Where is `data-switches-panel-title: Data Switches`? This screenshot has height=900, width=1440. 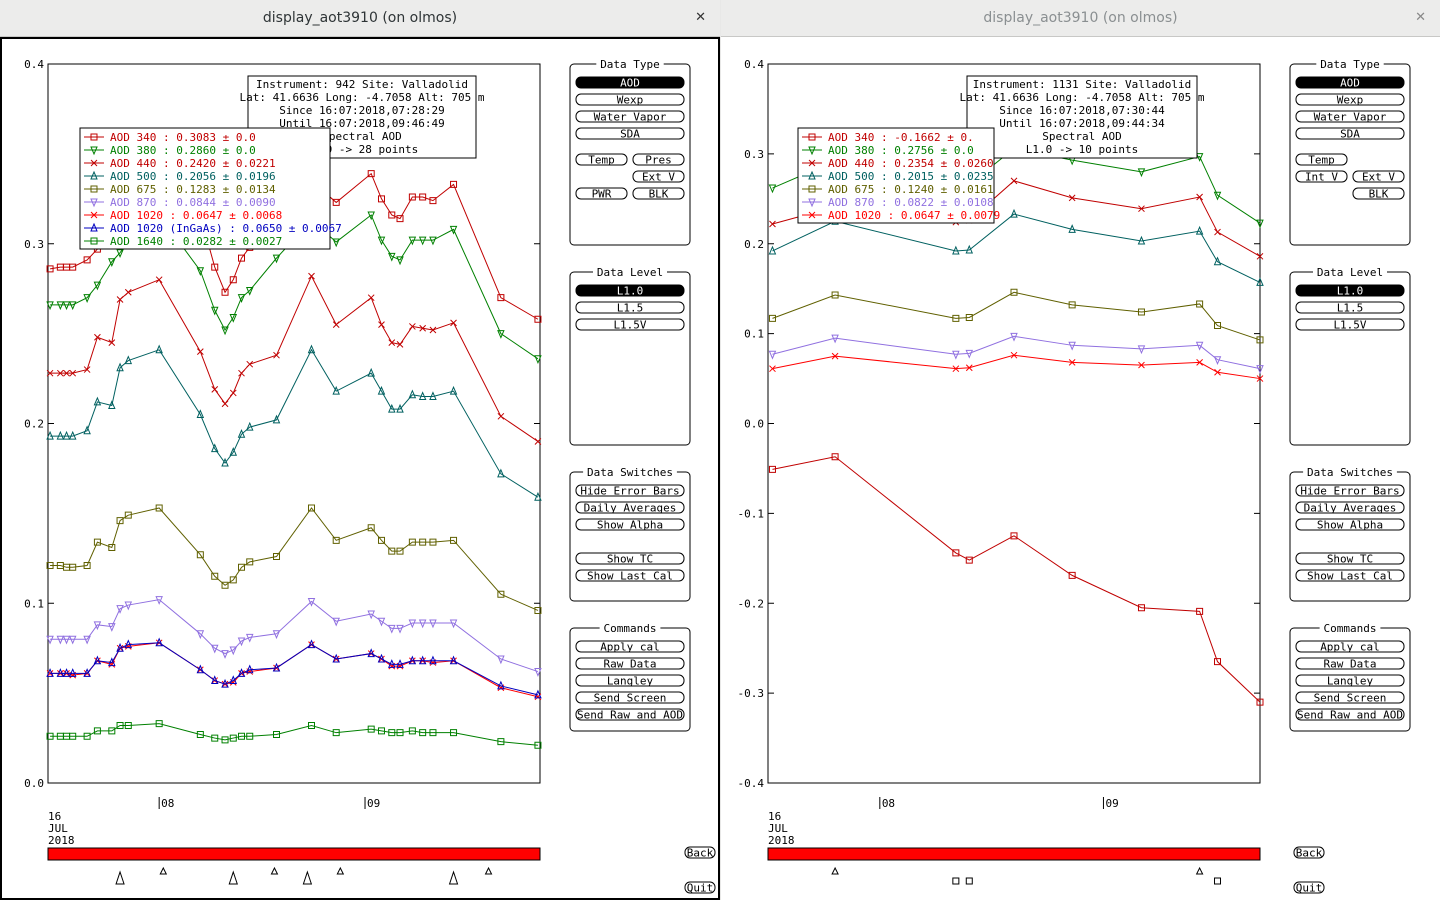
data-switches-panel-title: Data Switches is located at coordinates (630, 472).